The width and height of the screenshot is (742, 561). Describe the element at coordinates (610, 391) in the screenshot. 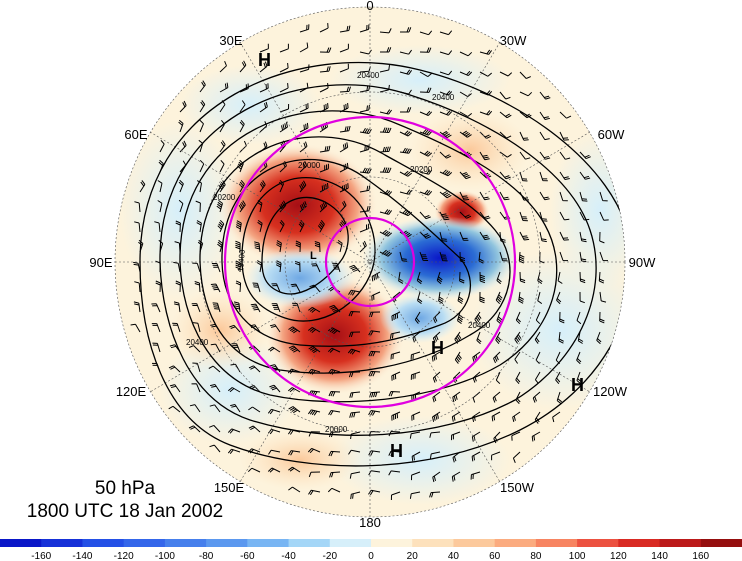

I see `lon-label: 120W` at that location.